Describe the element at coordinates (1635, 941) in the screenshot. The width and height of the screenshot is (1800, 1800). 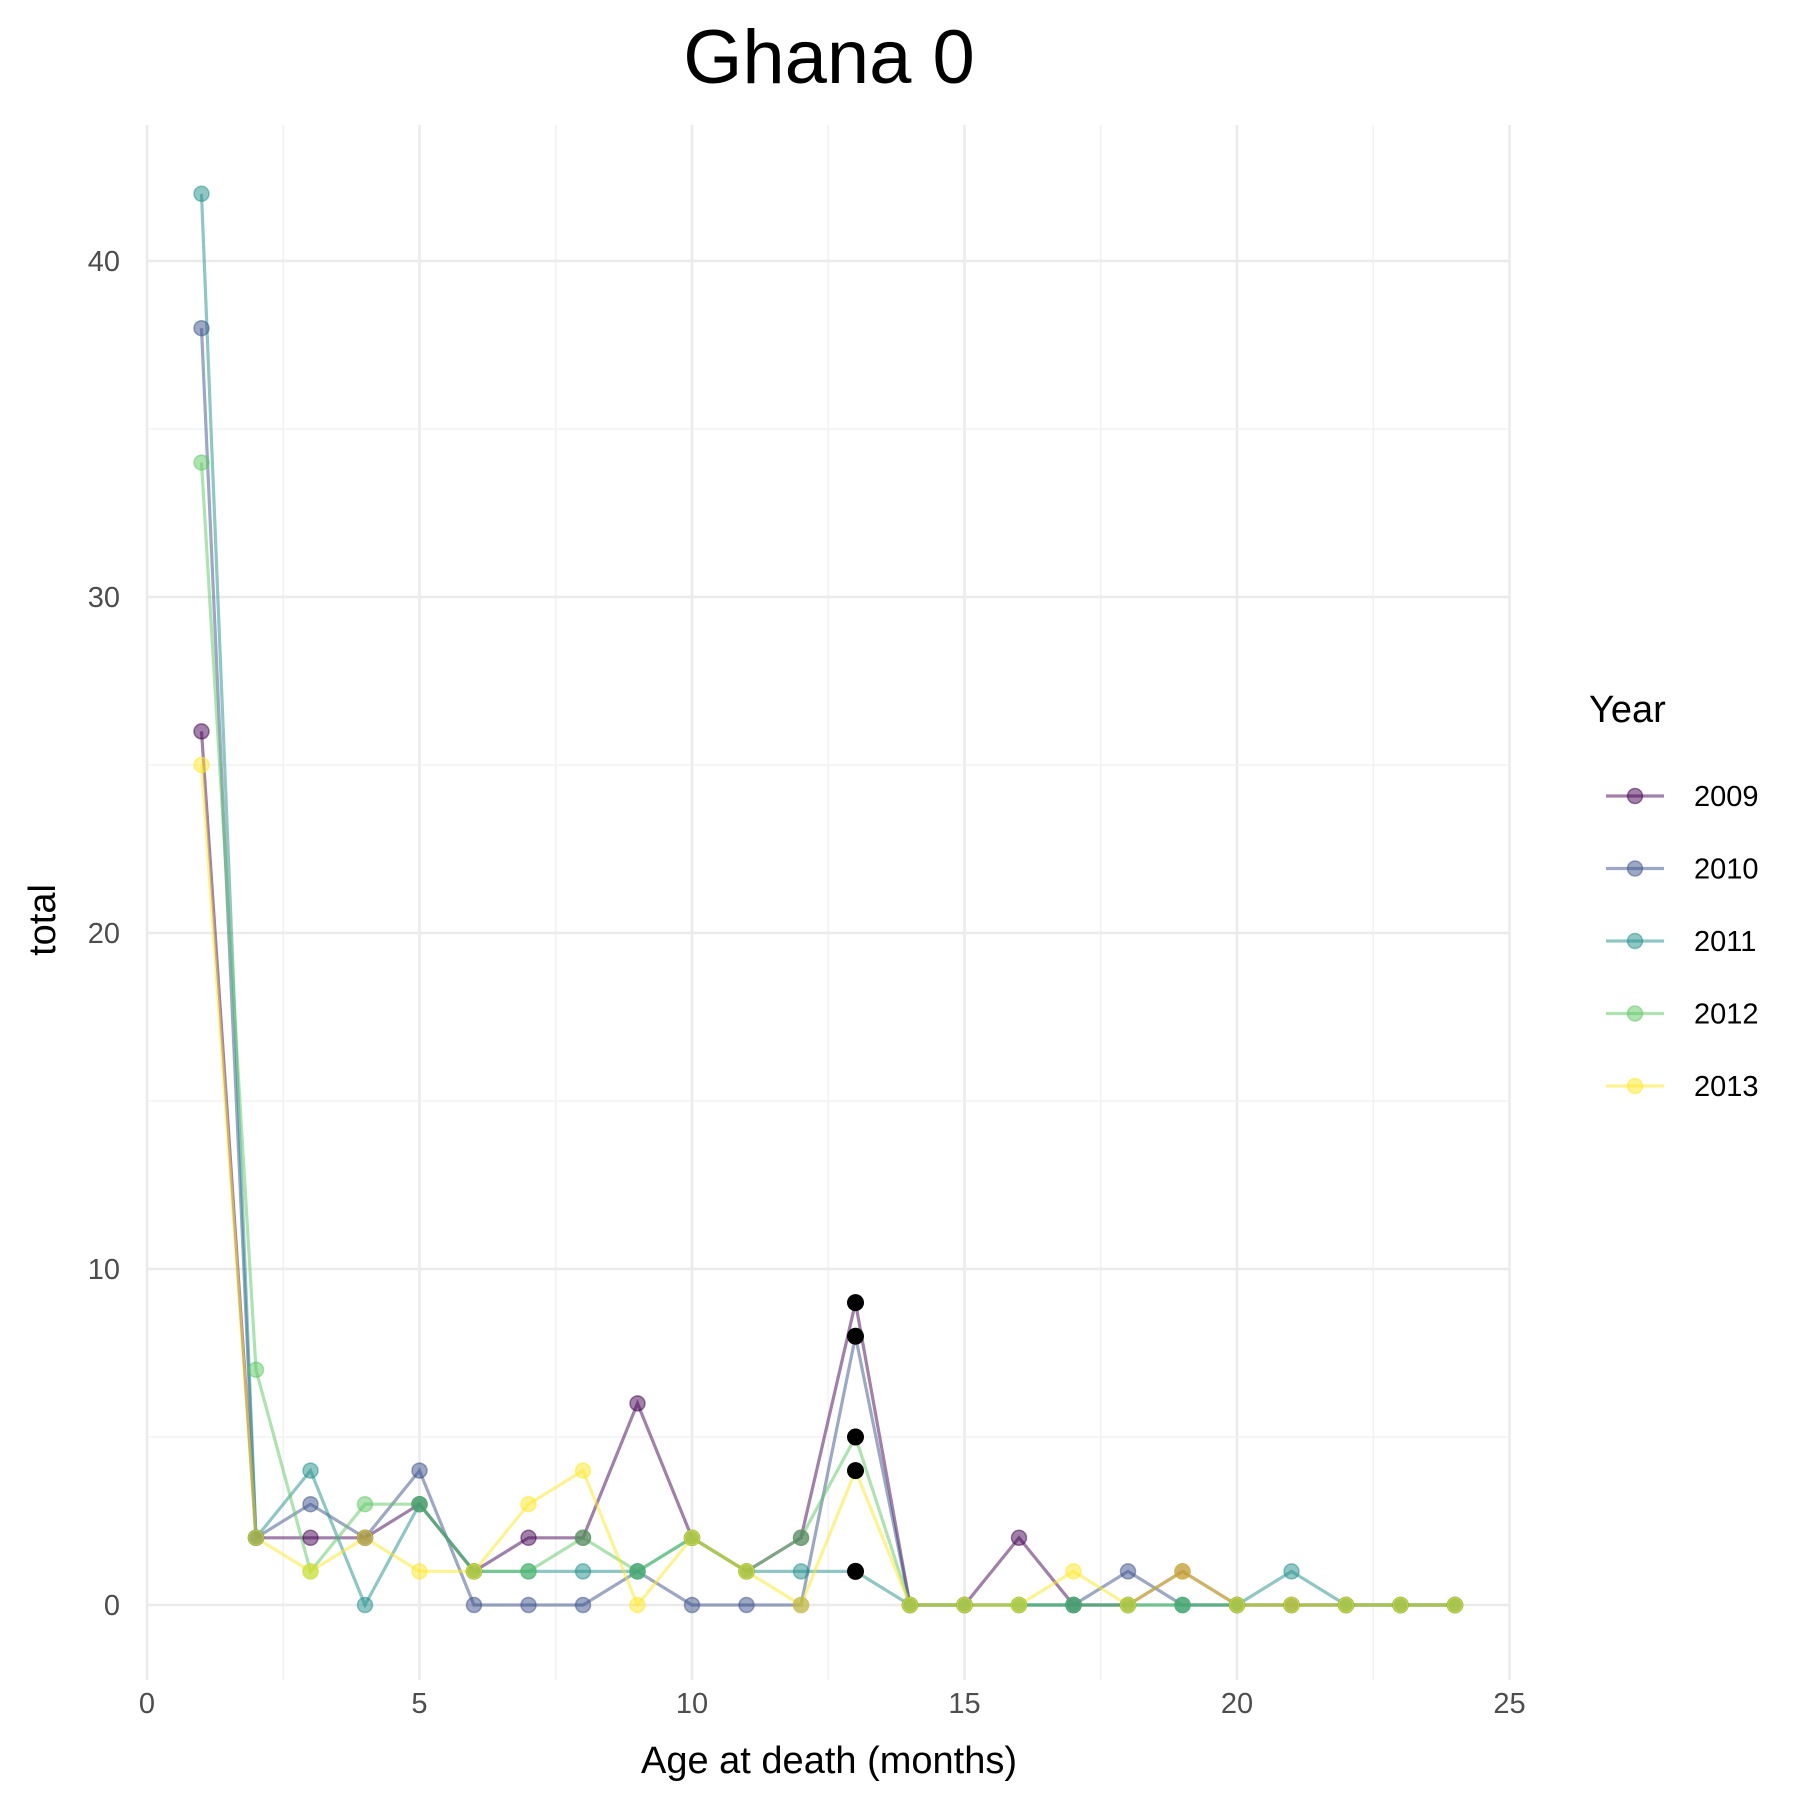
I see `legend-key-point-2011` at that location.